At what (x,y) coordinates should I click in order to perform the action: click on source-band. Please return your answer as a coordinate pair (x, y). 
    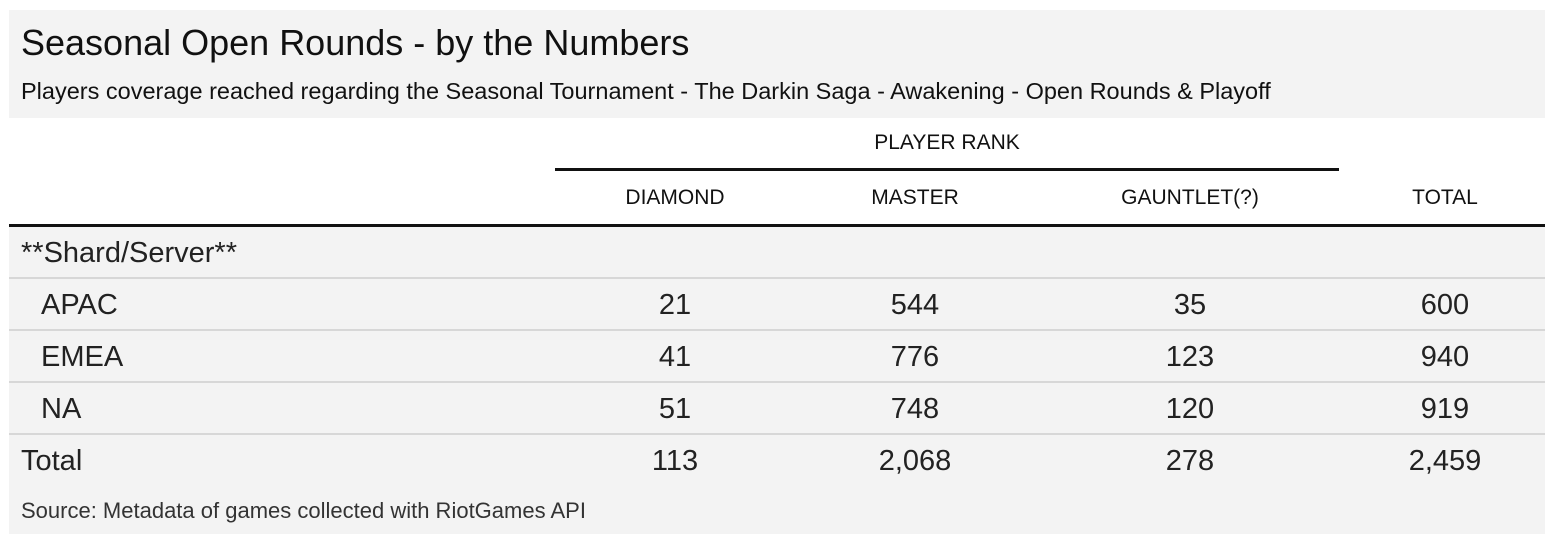
    Looking at the image, I should click on (777, 510).